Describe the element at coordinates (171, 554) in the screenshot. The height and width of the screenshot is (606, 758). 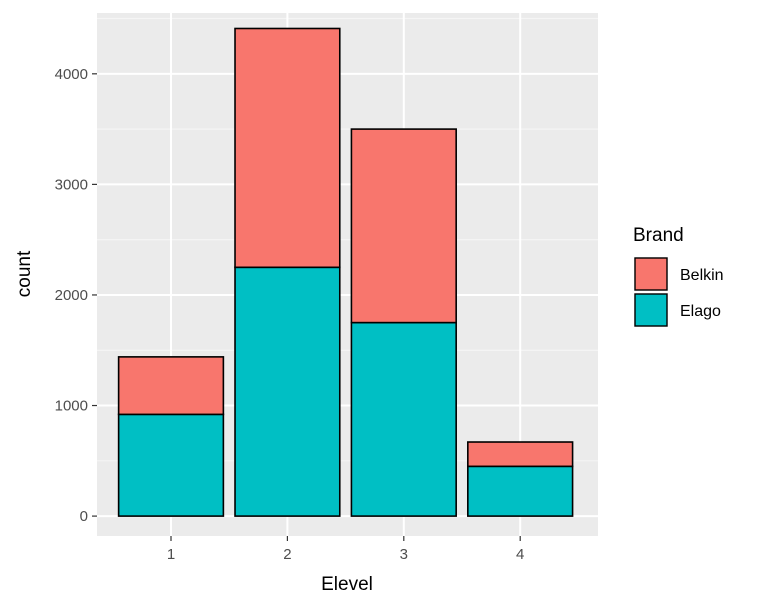
I see `x-tick-label: 1` at that location.